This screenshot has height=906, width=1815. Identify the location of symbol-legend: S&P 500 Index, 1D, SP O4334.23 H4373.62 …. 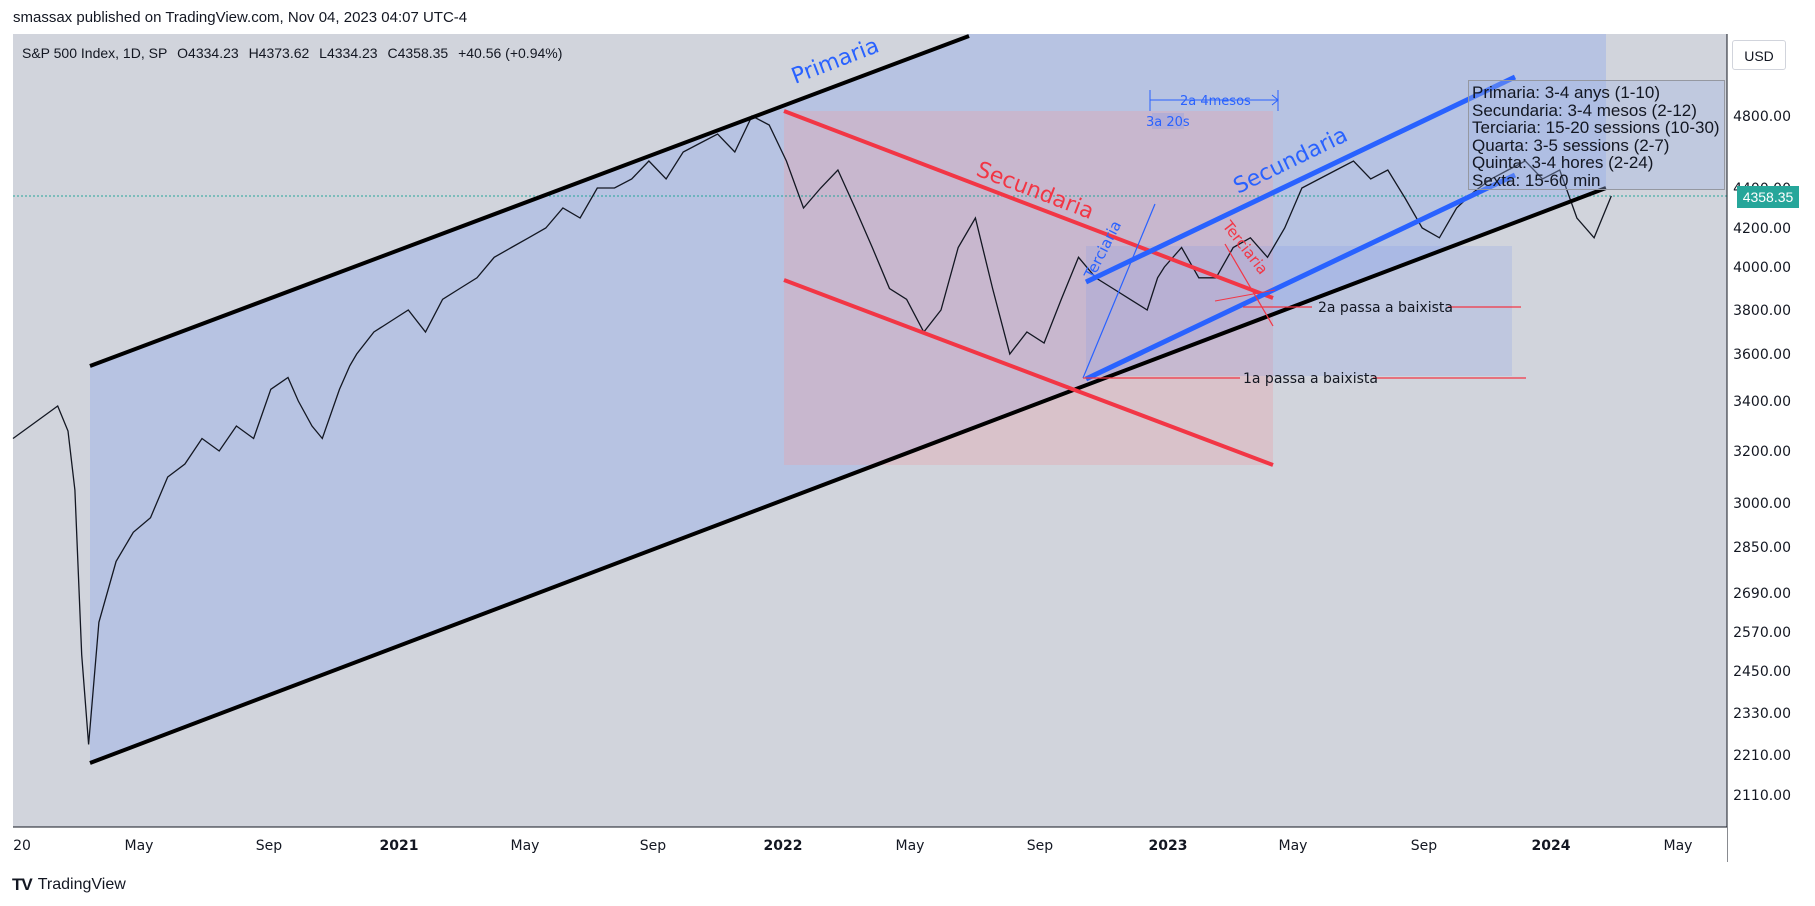
(295, 53).